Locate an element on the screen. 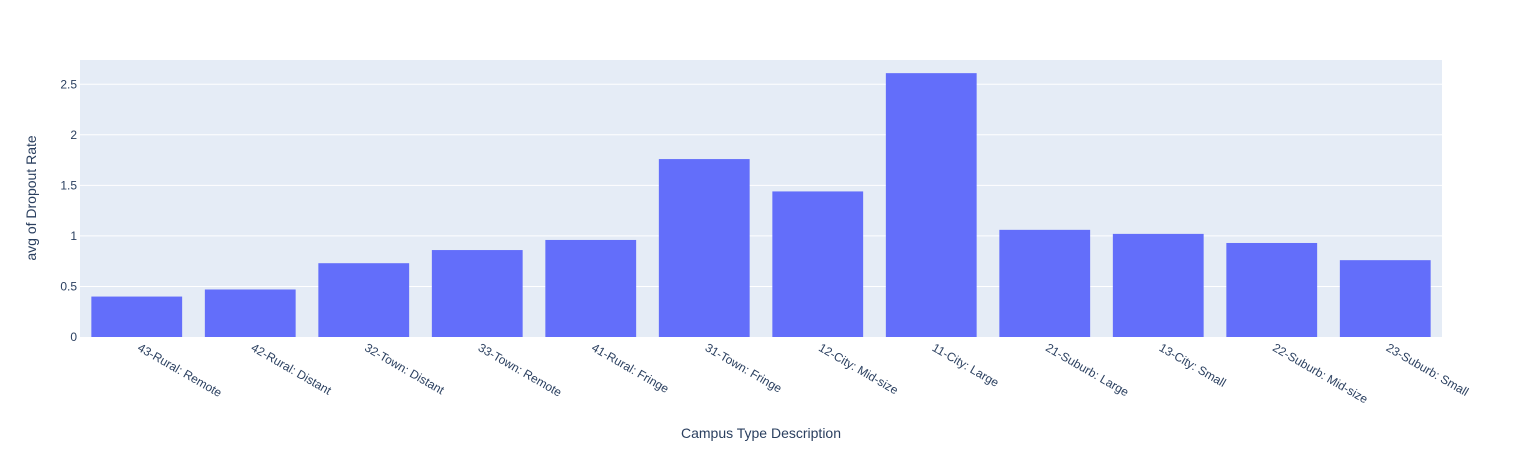 The width and height of the screenshot is (1522, 450). x-tick-label: 42-Rural: Distant is located at coordinates (292, 368).